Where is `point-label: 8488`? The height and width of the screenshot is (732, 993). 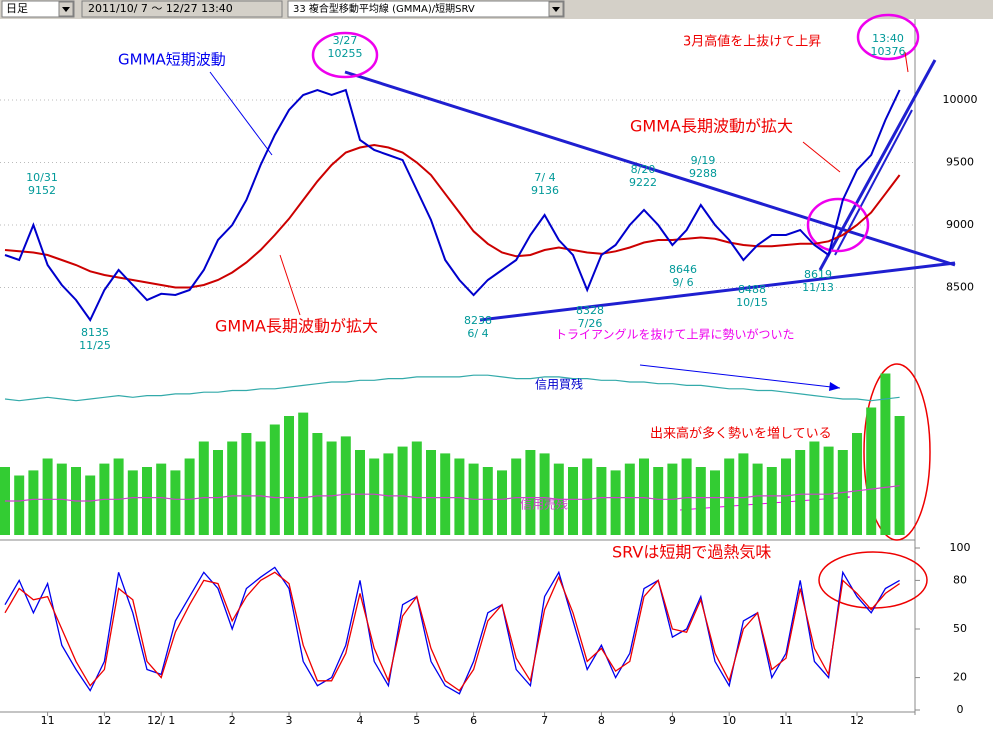
point-label: 8488 is located at coordinates (752, 289).